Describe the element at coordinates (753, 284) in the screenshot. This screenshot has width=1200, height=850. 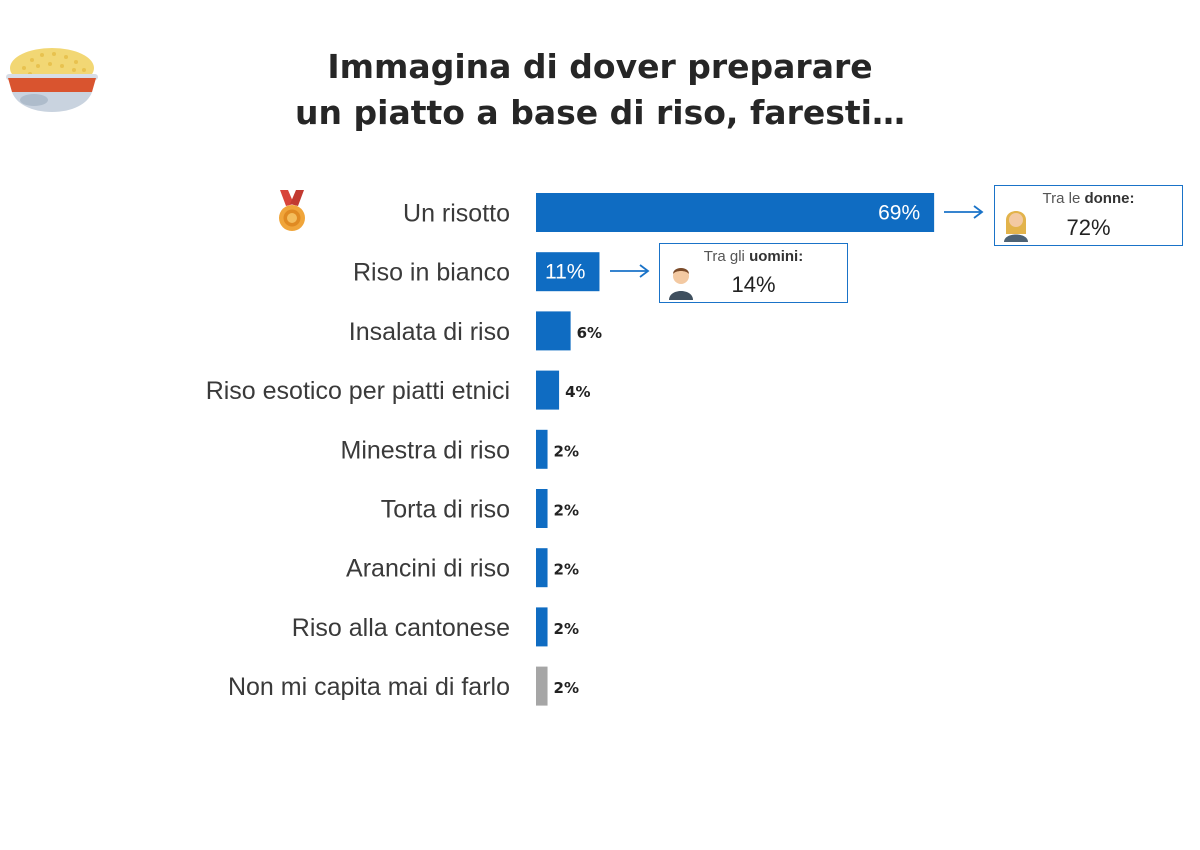
I see `men-callout-value: 14%` at that location.